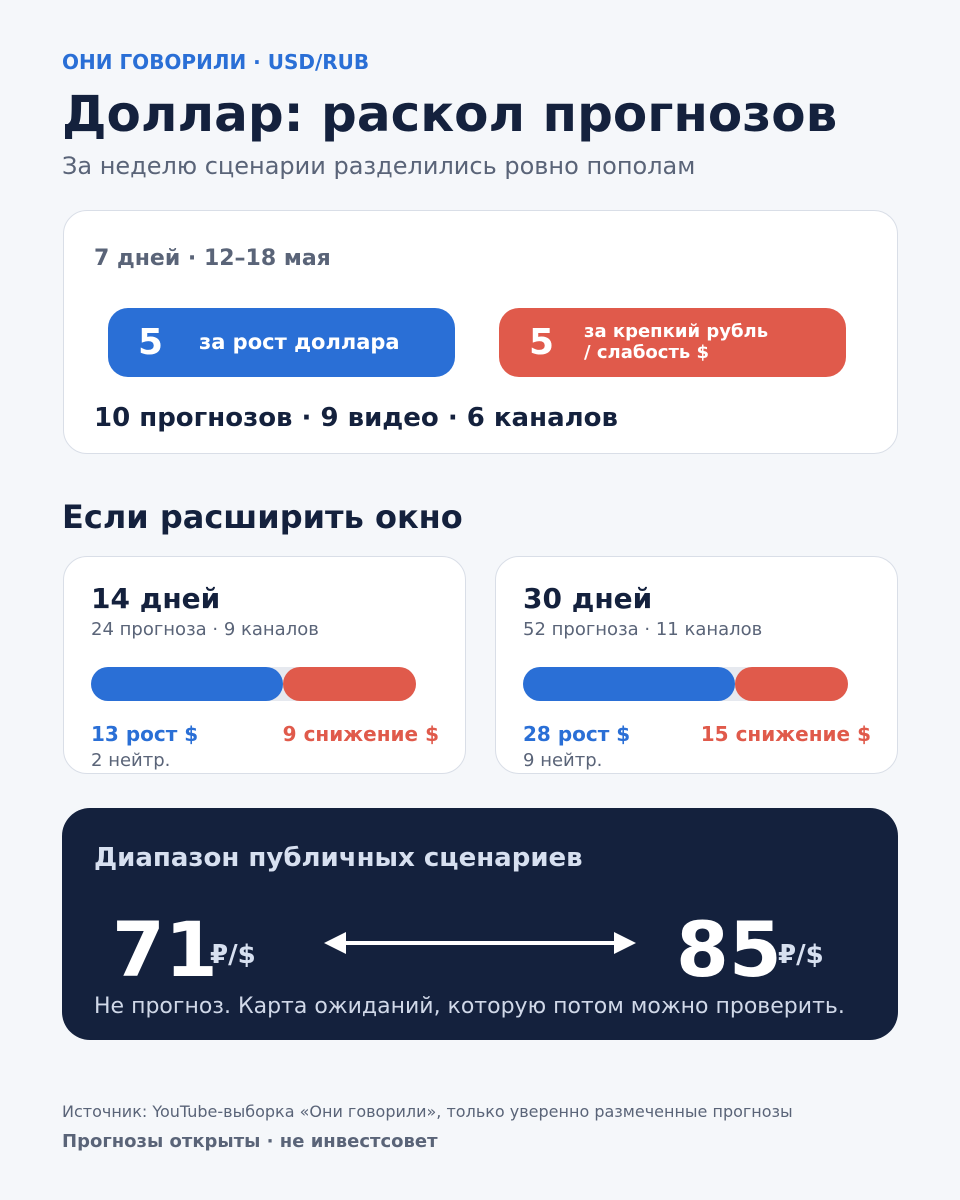  What do you see at coordinates (97, 760) in the screenshot?
I see `neutral-count: 2` at bounding box center [97, 760].